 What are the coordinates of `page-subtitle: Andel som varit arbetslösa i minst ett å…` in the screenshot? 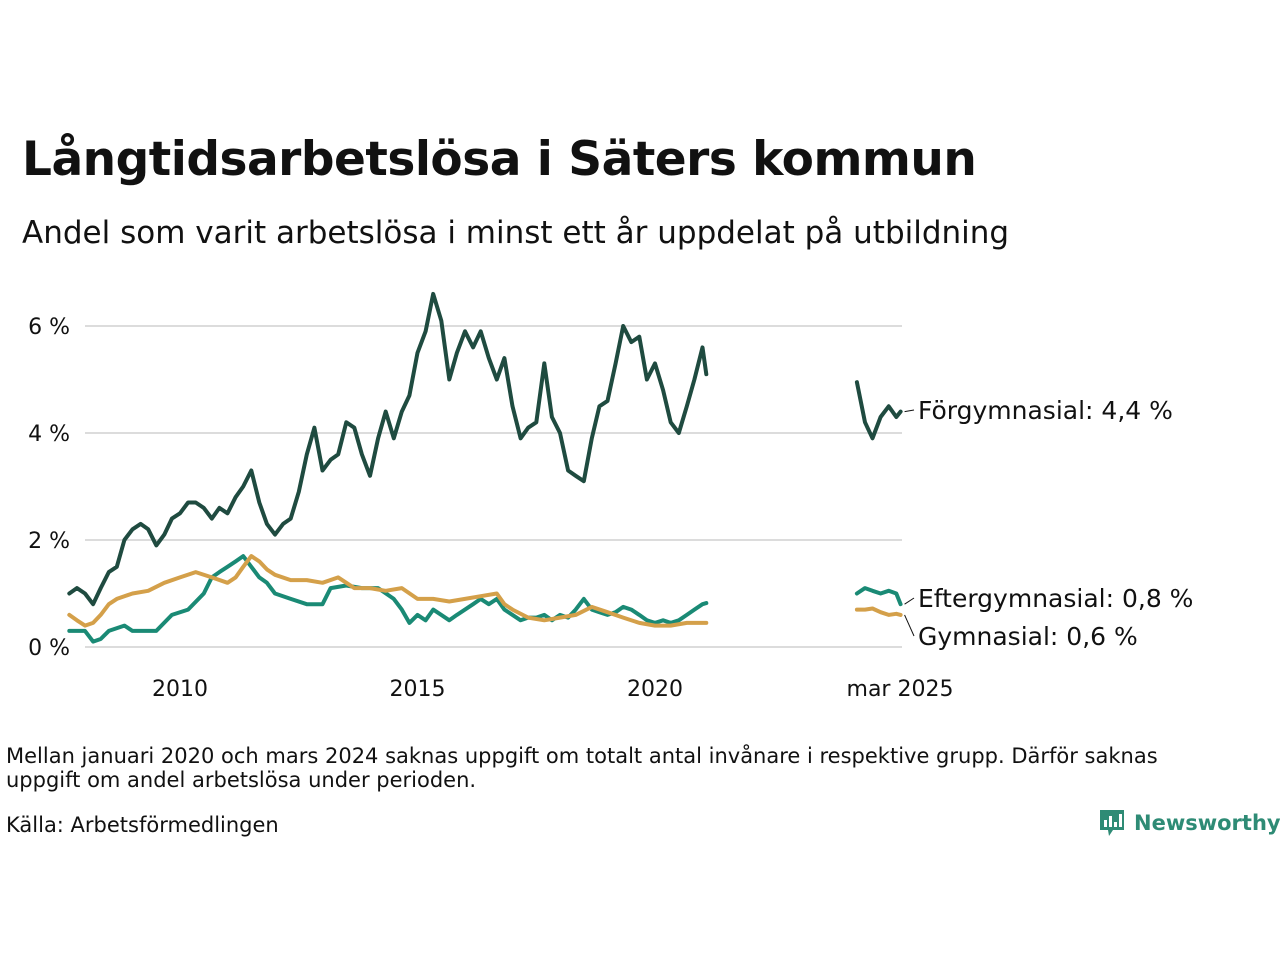 It's located at (516, 233).